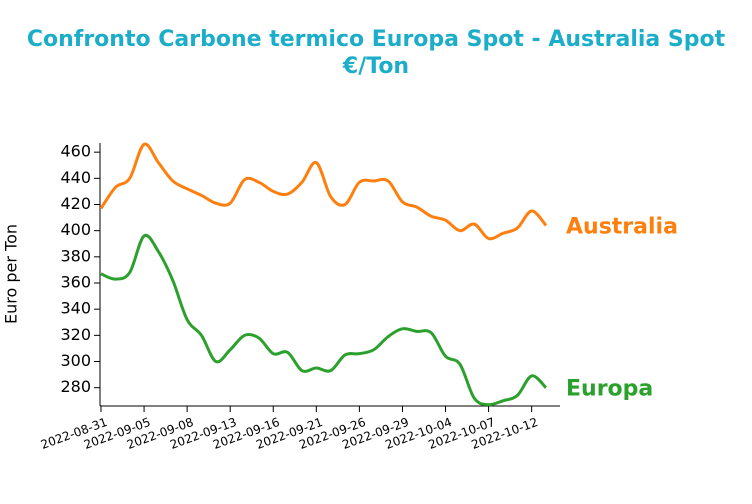 The height and width of the screenshot is (504, 752). What do you see at coordinates (375, 66) in the screenshot?
I see `chart-title: €/Ton` at bounding box center [375, 66].